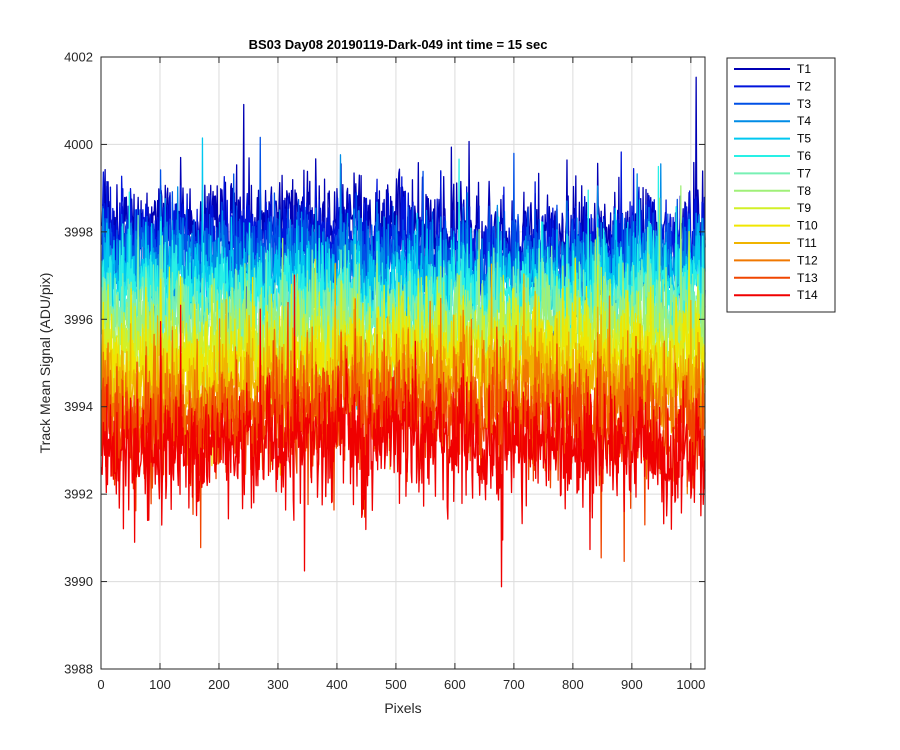  I want to click on legend-label: T9, so click(804, 208).